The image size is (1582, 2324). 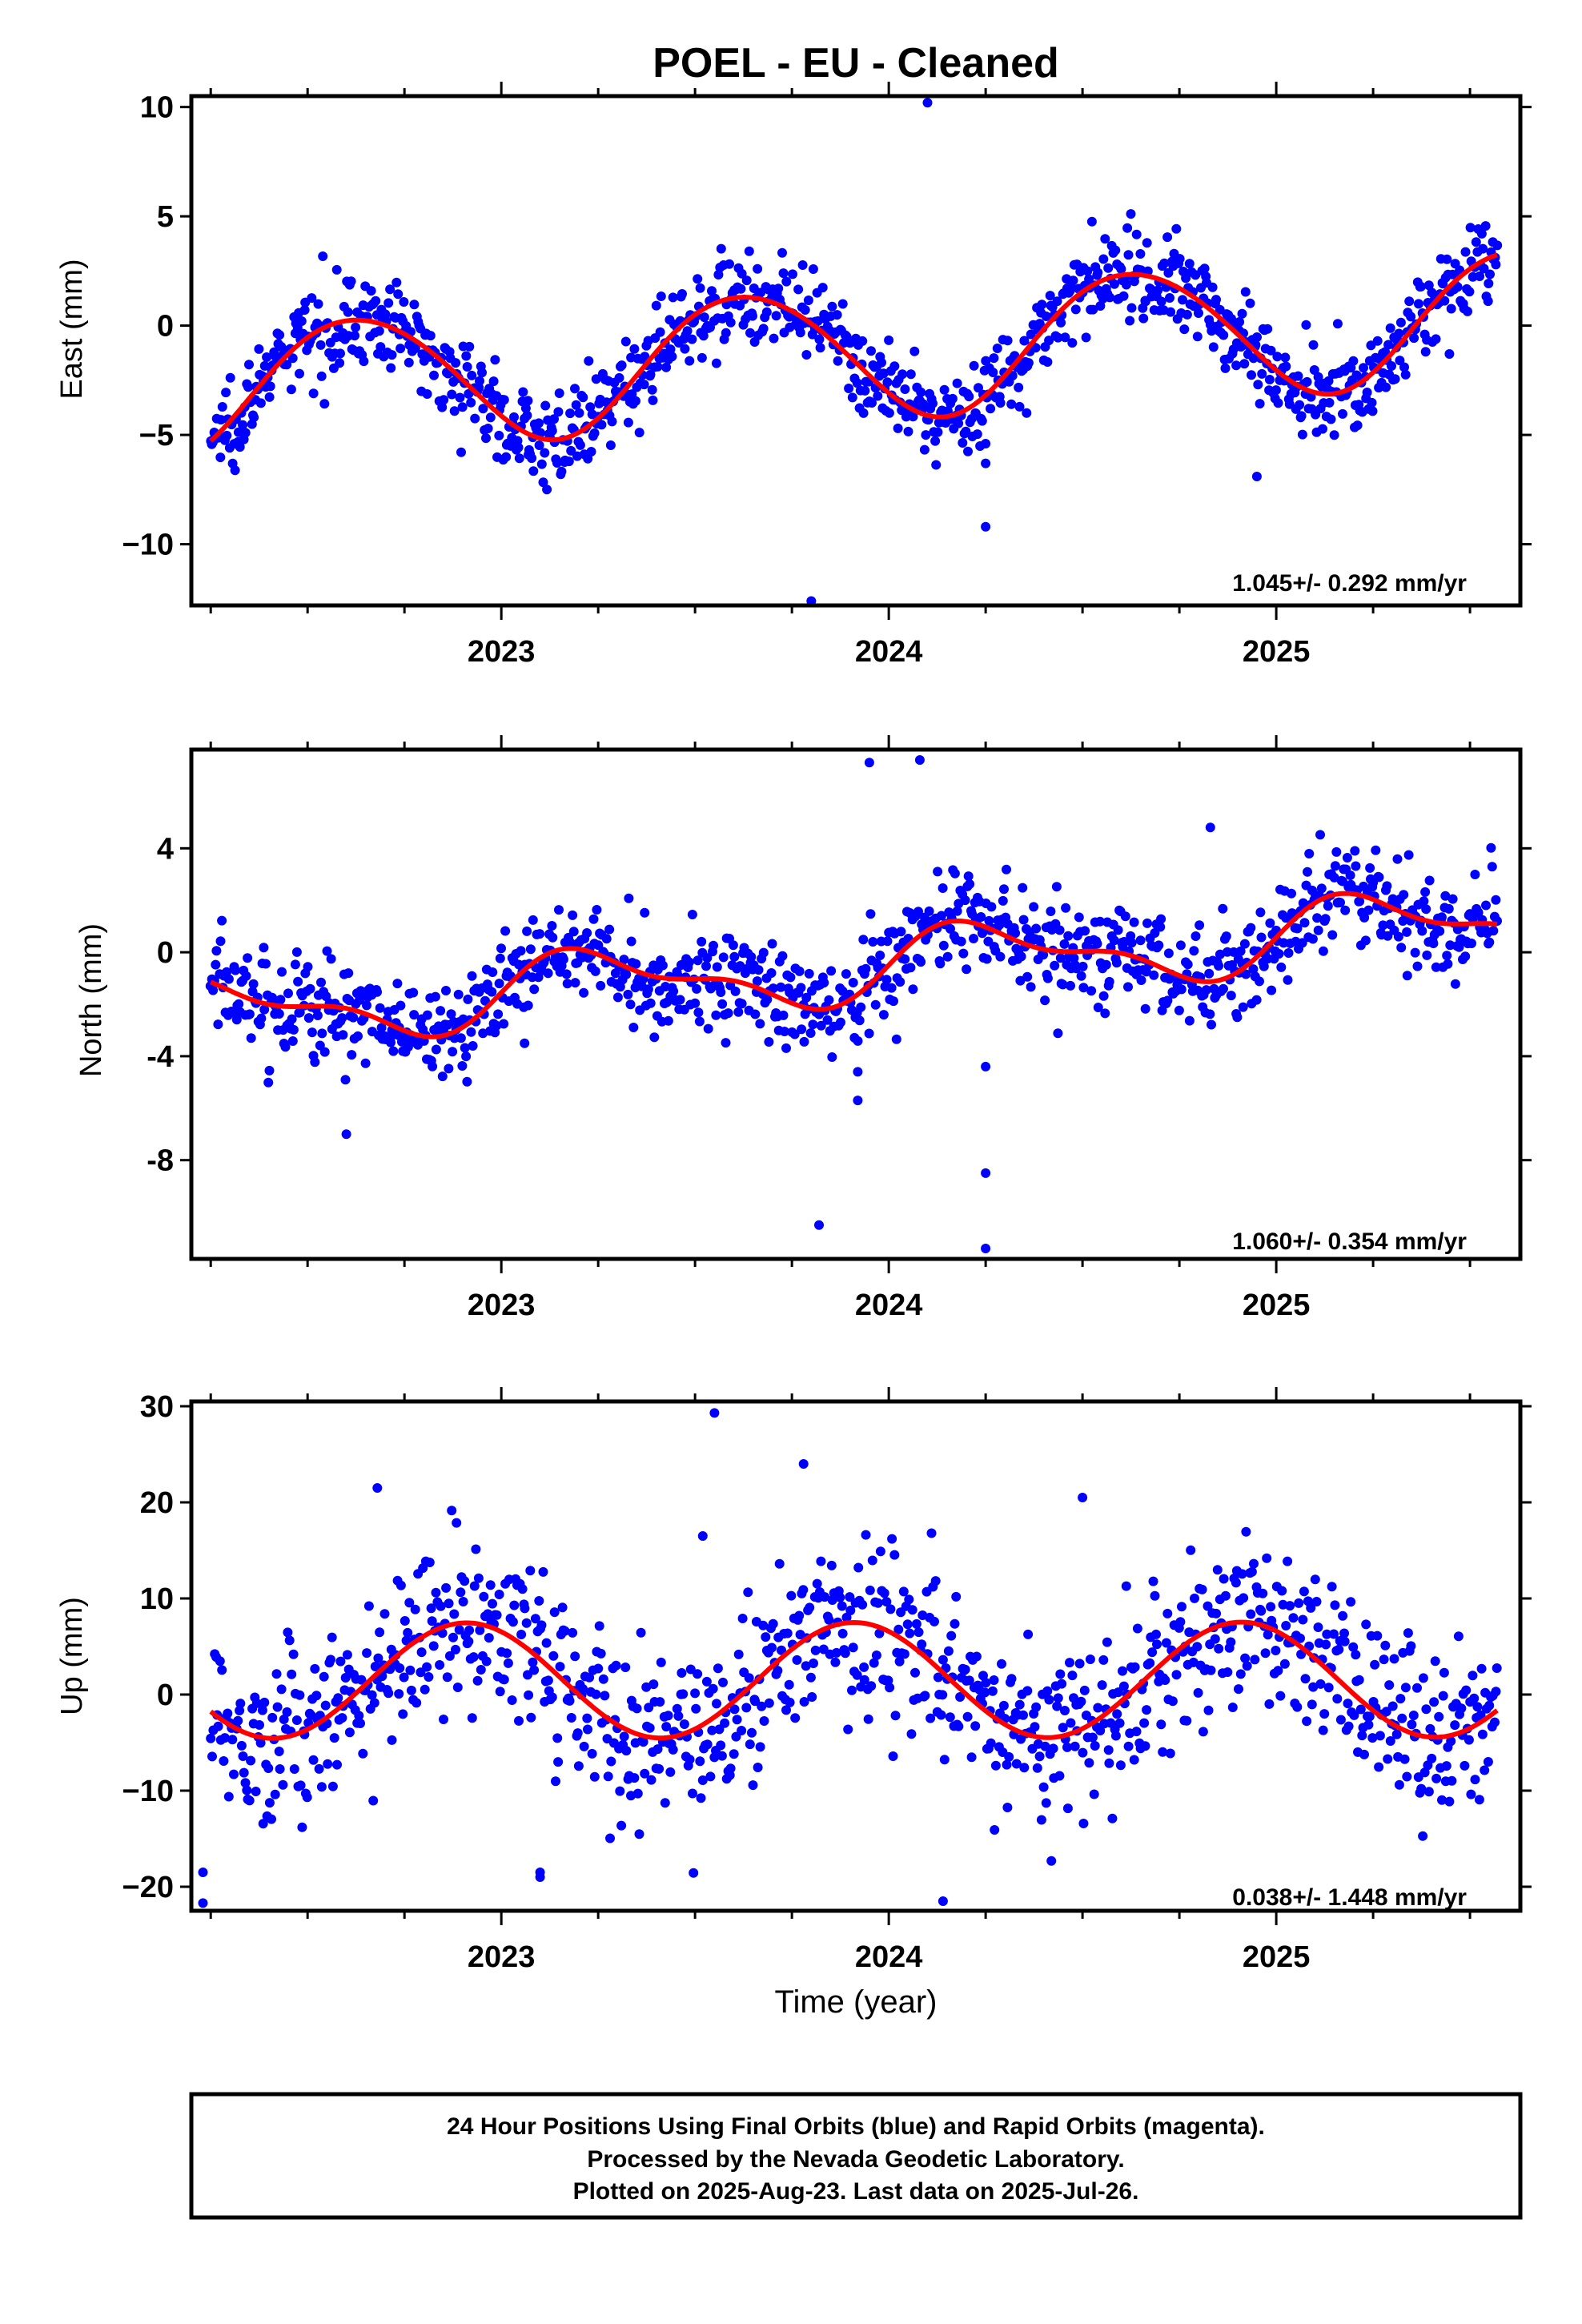 What do you see at coordinates (148, 1888) in the screenshot?
I see `y-tick-label: −20` at bounding box center [148, 1888].